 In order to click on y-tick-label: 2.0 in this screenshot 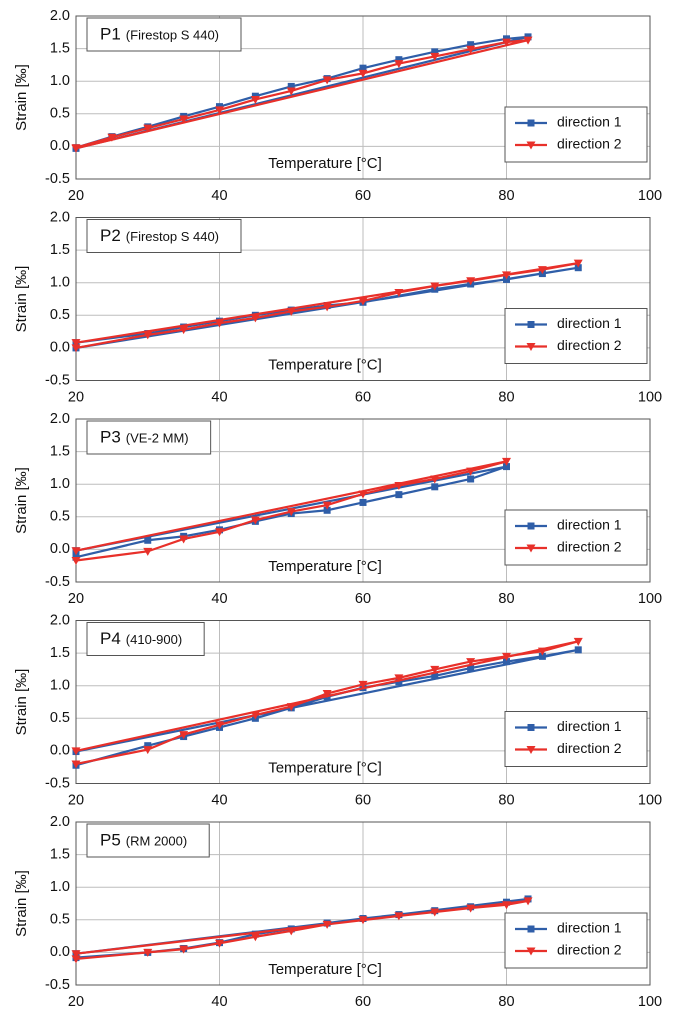, I will do `click(60, 419)`.